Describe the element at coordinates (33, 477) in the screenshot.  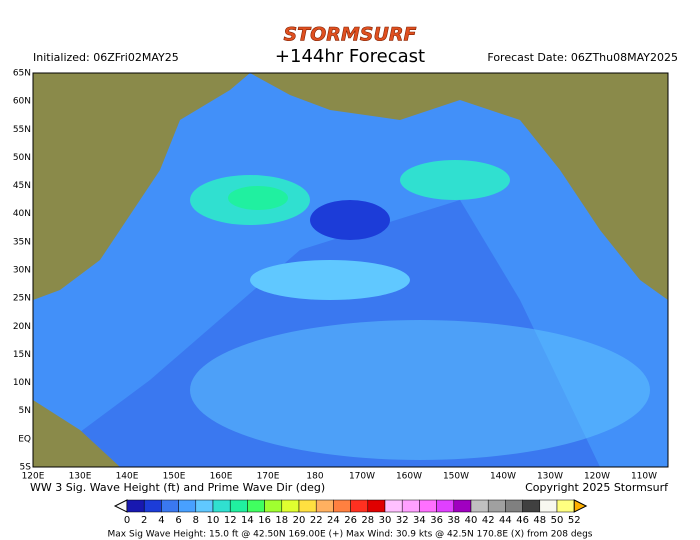
I see `lon-label: 120E` at that location.